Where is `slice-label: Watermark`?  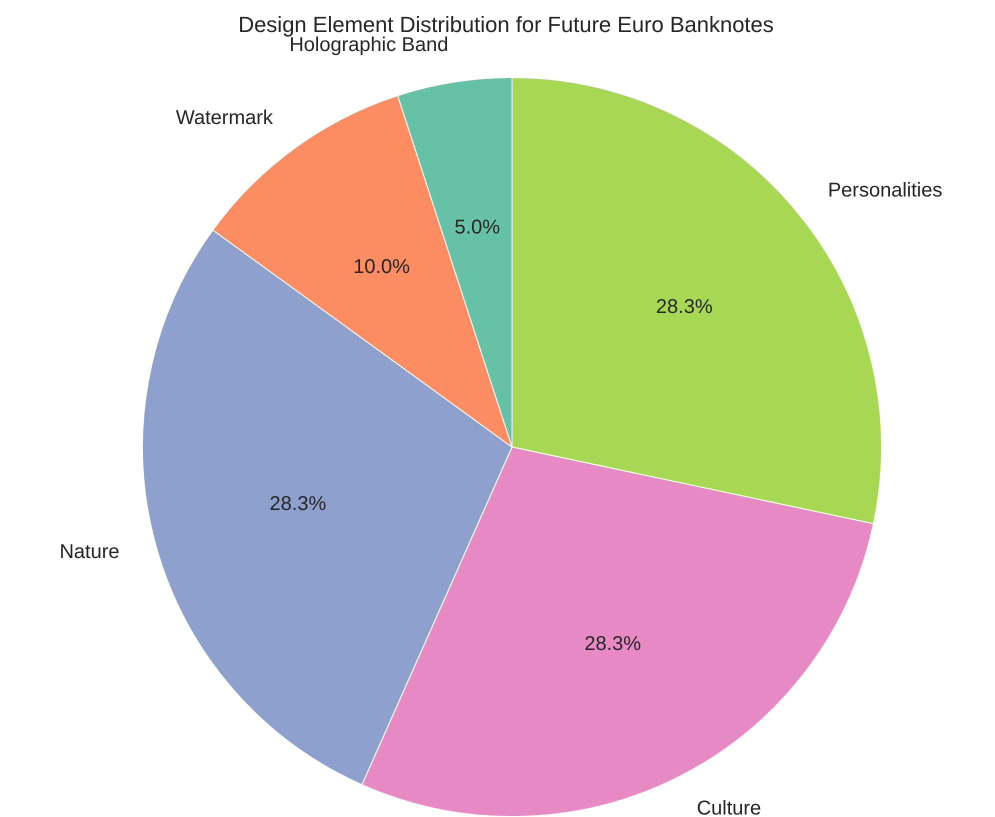
slice-label: Watermark is located at coordinates (225, 117).